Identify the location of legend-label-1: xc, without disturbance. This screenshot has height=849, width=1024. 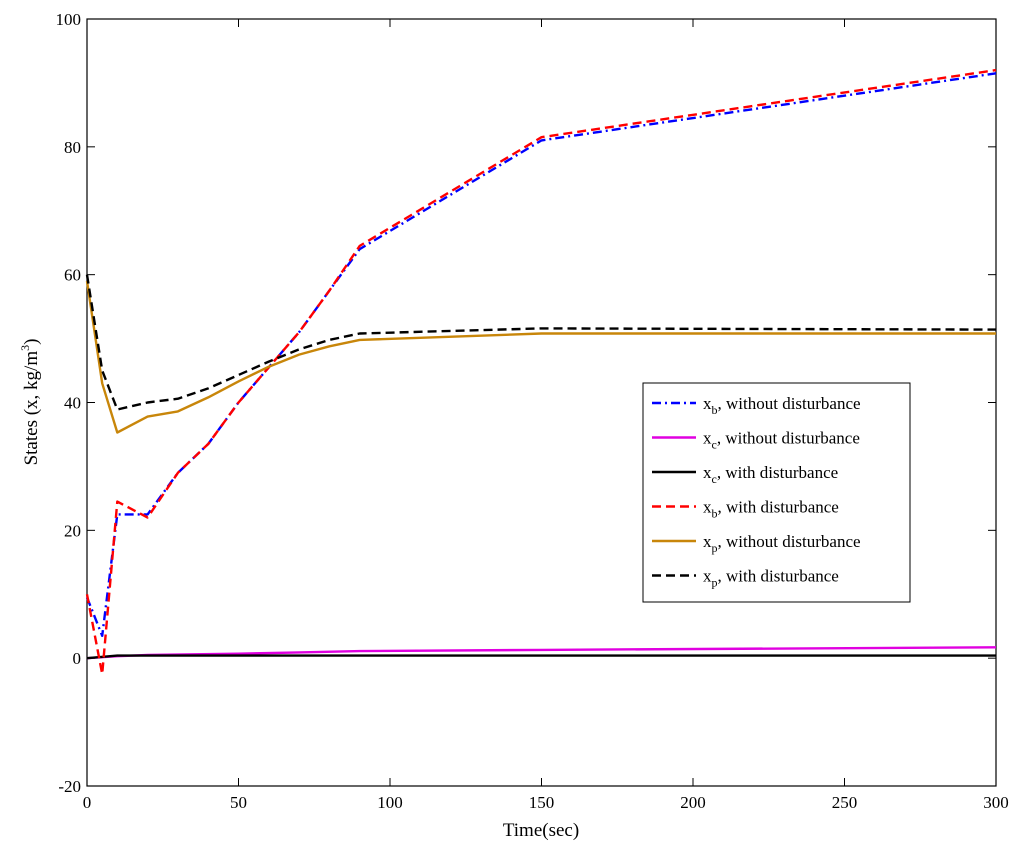
(781, 440).